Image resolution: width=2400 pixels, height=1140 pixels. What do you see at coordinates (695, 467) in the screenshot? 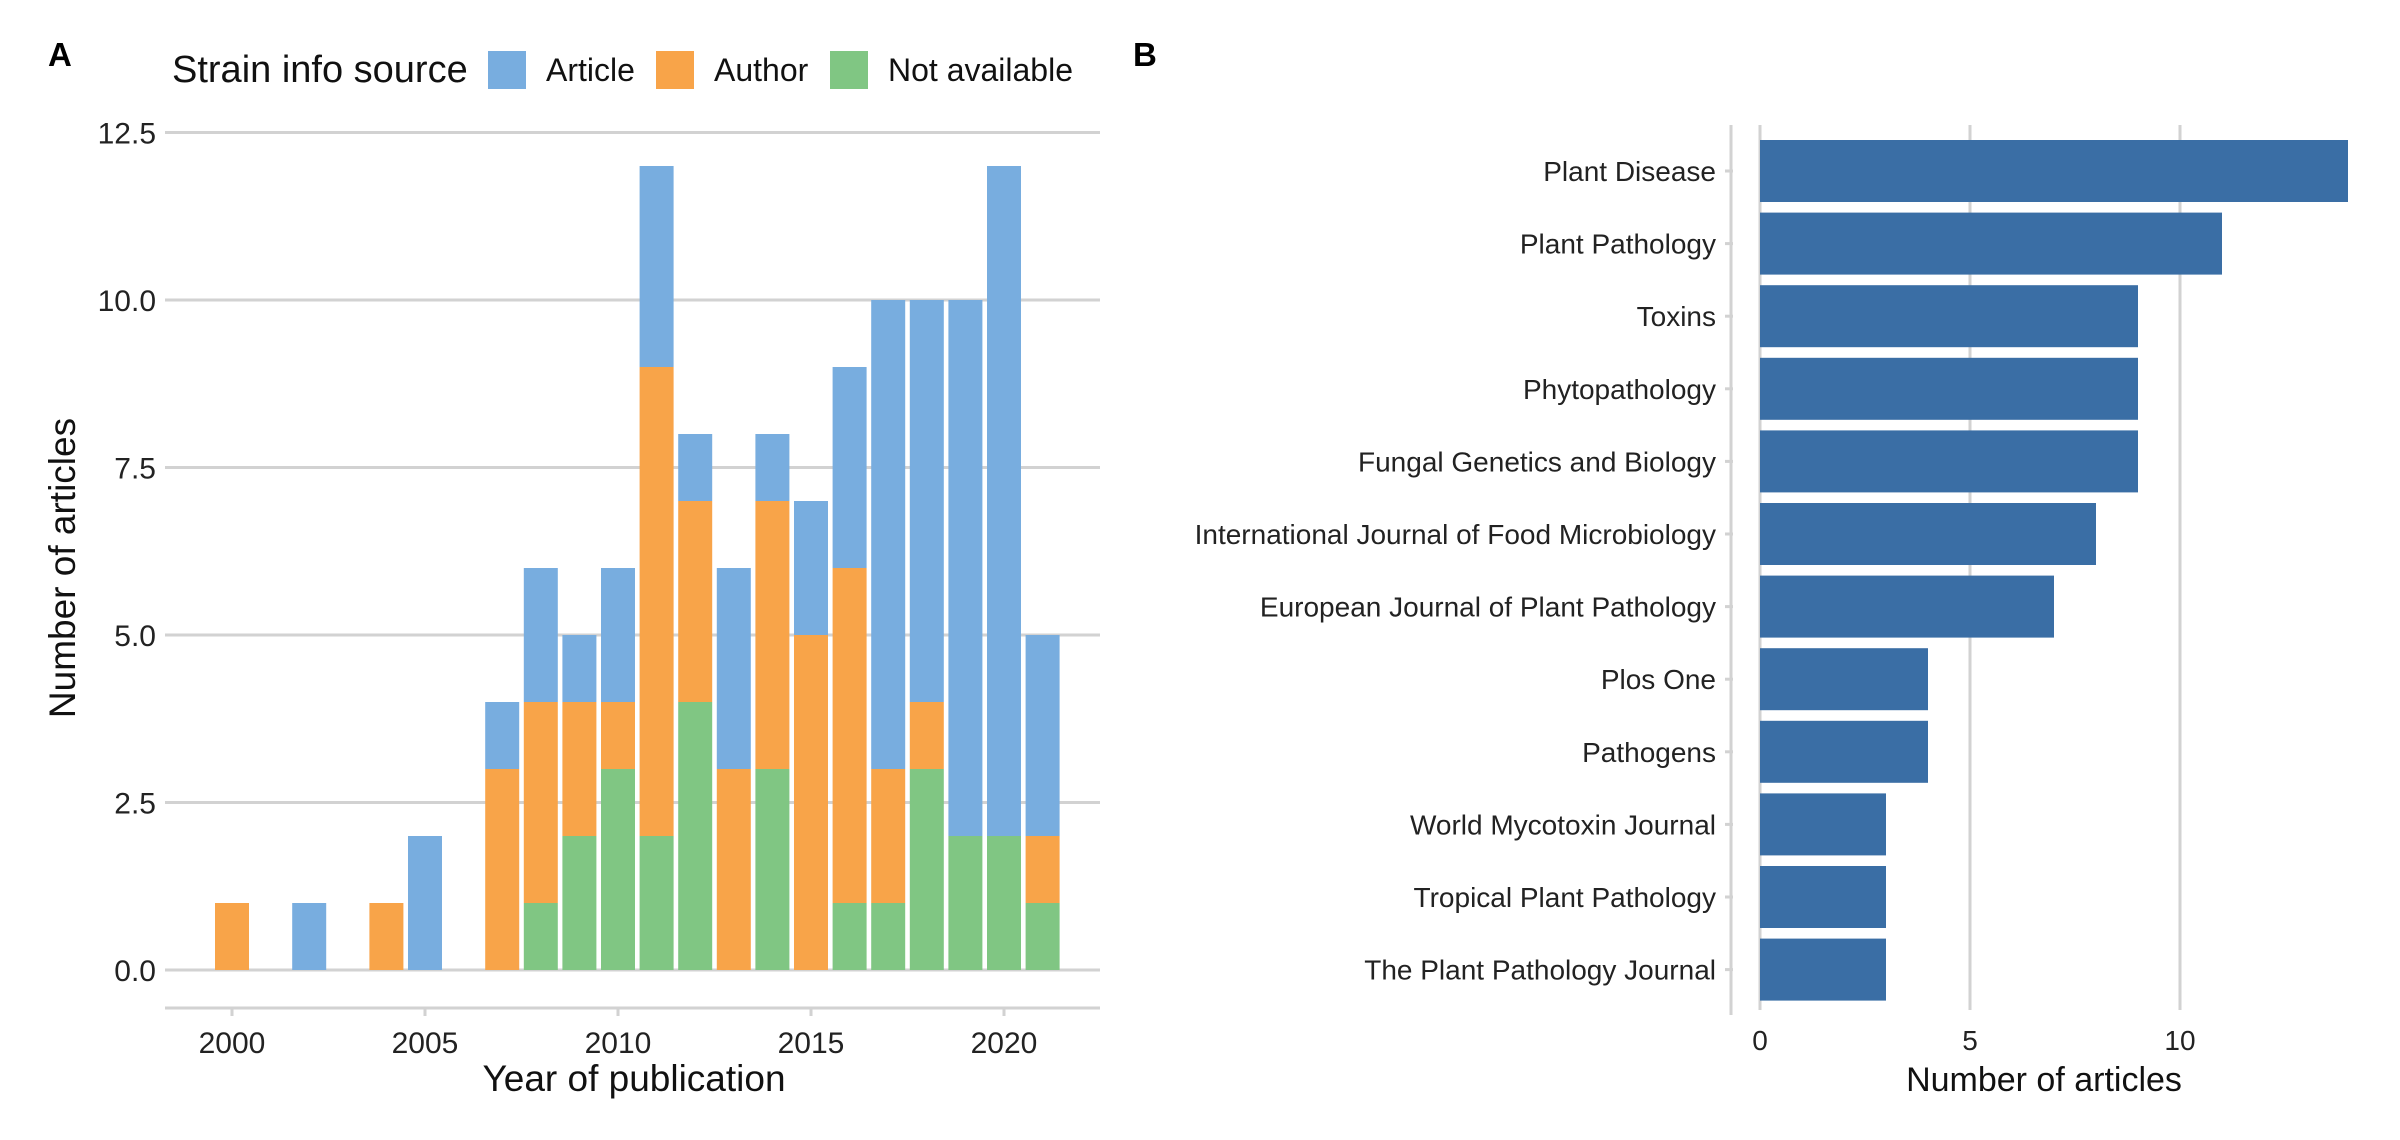
I see `bar-2012-article` at bounding box center [695, 467].